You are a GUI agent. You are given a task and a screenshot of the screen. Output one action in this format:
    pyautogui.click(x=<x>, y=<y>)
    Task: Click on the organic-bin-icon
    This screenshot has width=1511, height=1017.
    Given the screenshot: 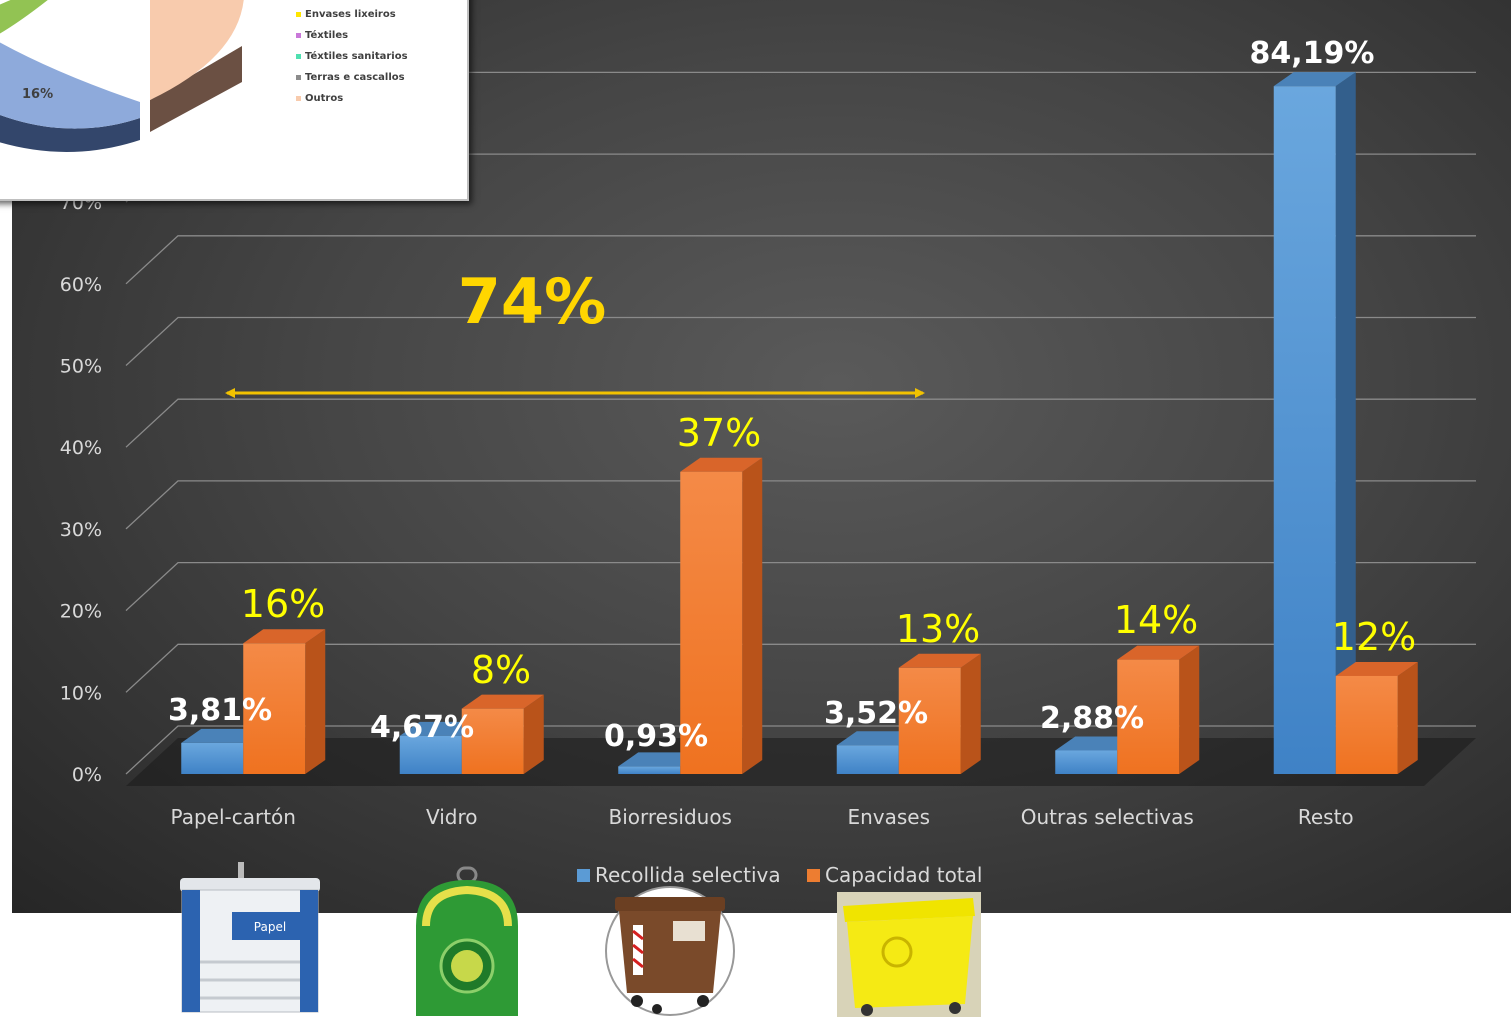 What is the action you would take?
    pyautogui.click(x=670, y=951)
    